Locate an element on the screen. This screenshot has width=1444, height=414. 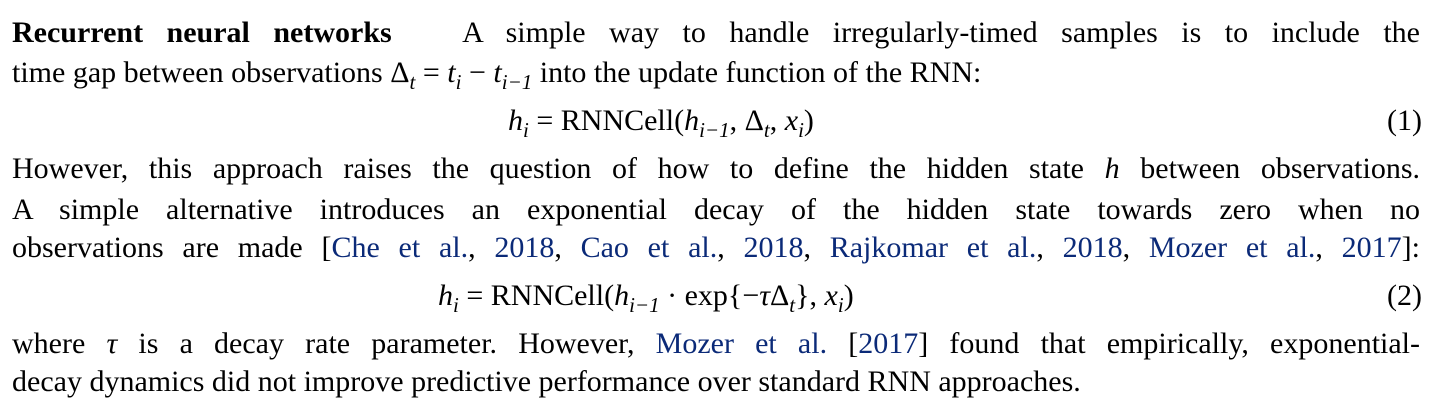
section-heading: Recurrent neural networks is located at coordinates (202, 32).